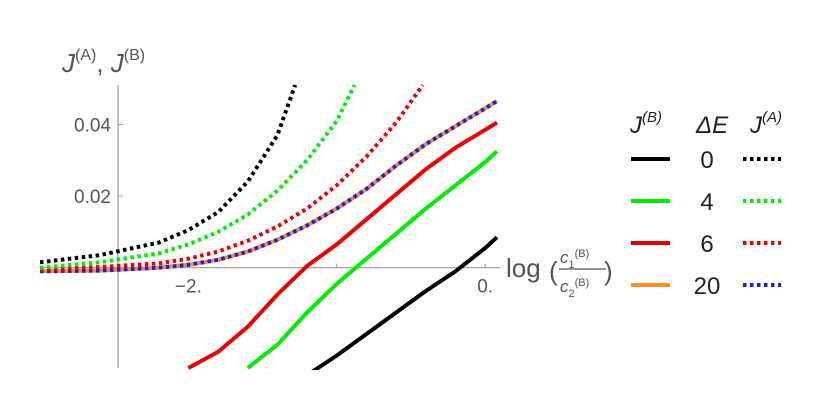 This screenshot has width=840, height=409. I want to click on legend: J(B) ΔE J(A) 0 4 6 20, so click(705, 204).